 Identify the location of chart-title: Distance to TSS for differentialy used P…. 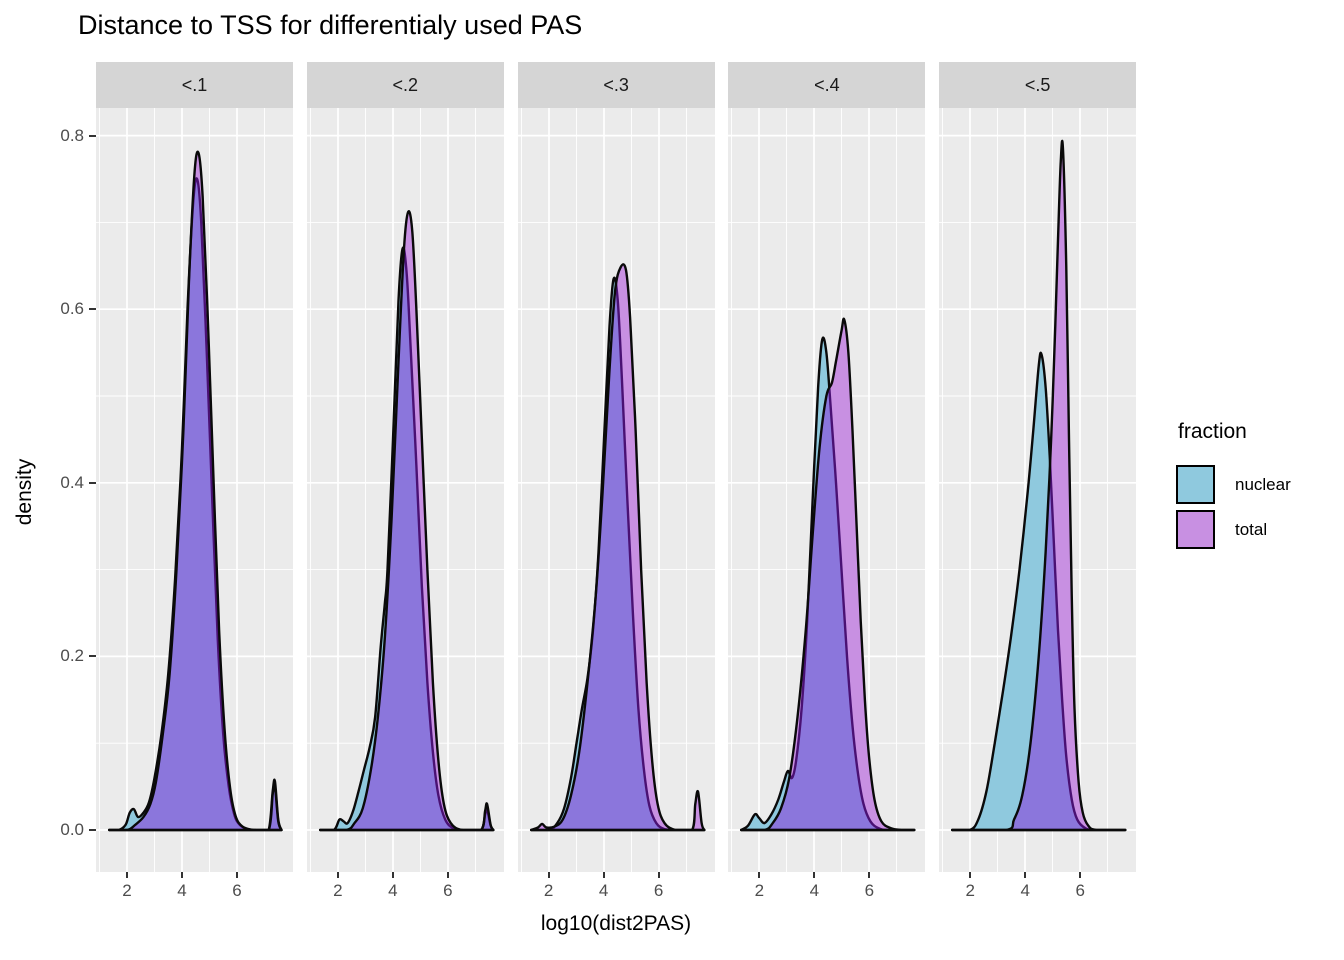
(330, 25).